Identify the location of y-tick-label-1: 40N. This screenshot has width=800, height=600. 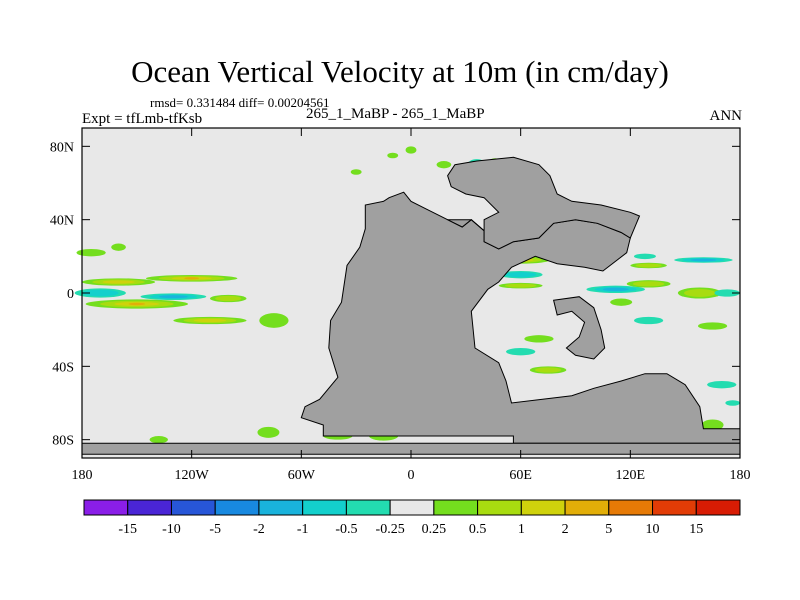
(62, 221).